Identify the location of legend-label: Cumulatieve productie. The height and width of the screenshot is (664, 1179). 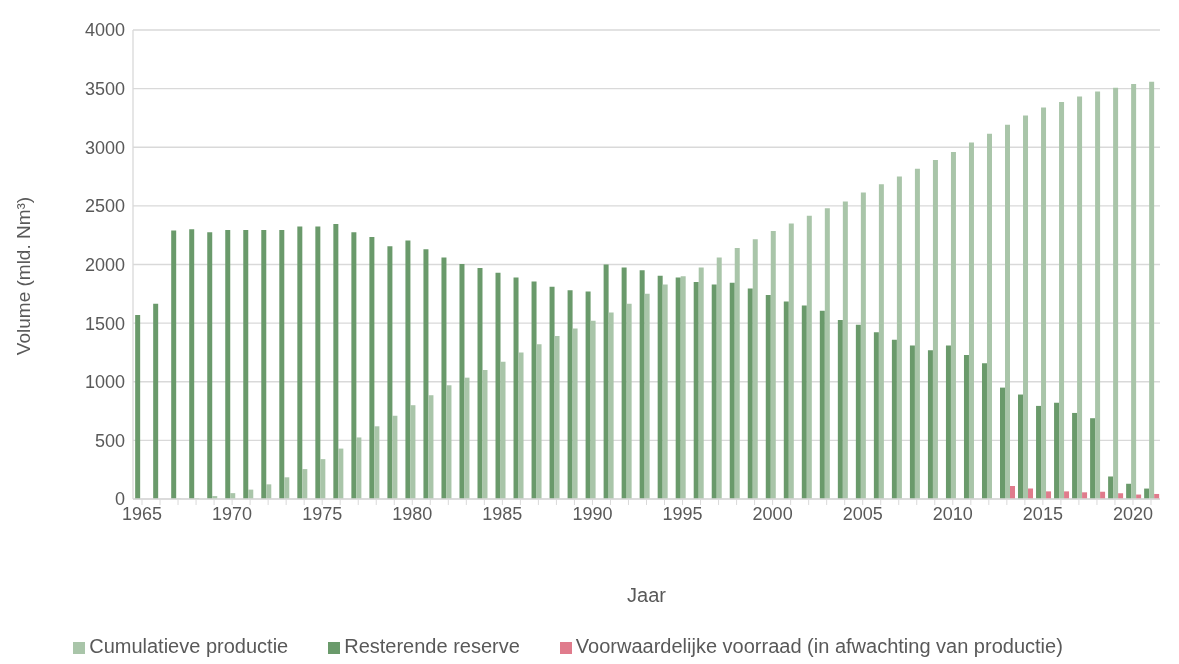
(189, 646).